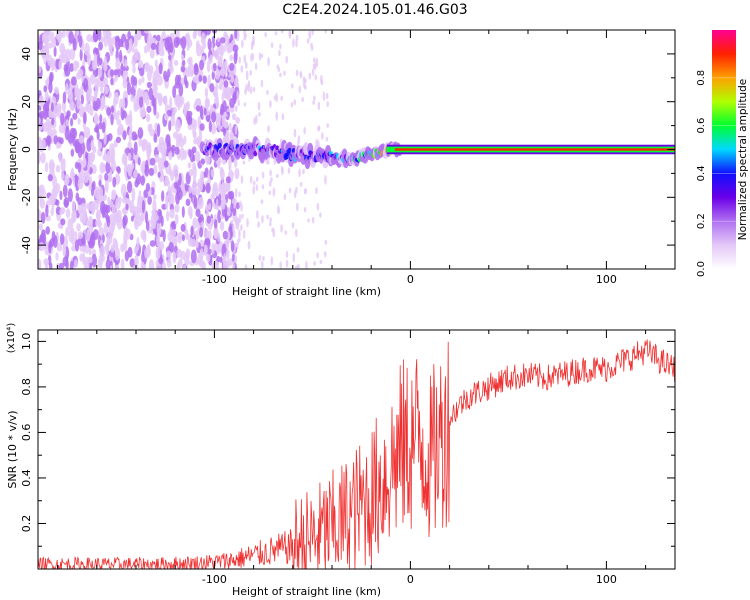 This screenshot has height=600, width=750. What do you see at coordinates (534, 149) in the screenshot?
I see `carrier-core` at bounding box center [534, 149].